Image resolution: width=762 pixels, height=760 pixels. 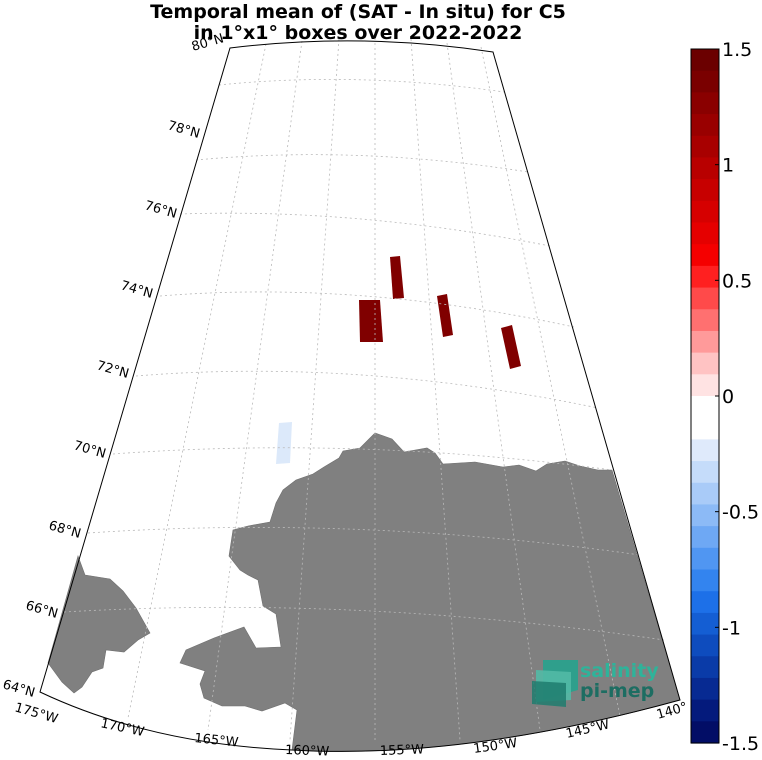 What do you see at coordinates (65, 529) in the screenshot?
I see `lat-label: 68°N` at bounding box center [65, 529].